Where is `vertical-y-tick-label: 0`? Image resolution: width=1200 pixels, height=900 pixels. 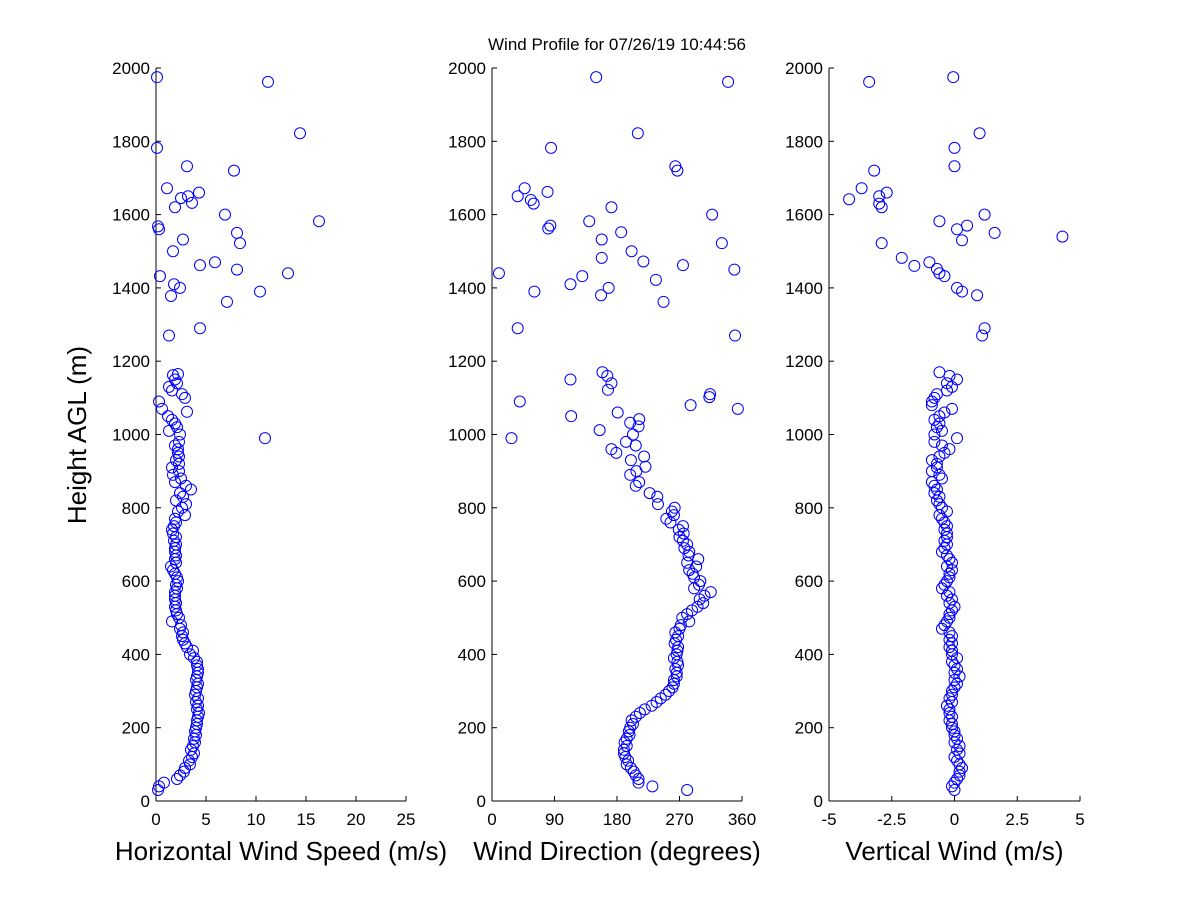
vertical-y-tick-label: 0 is located at coordinates (818, 801).